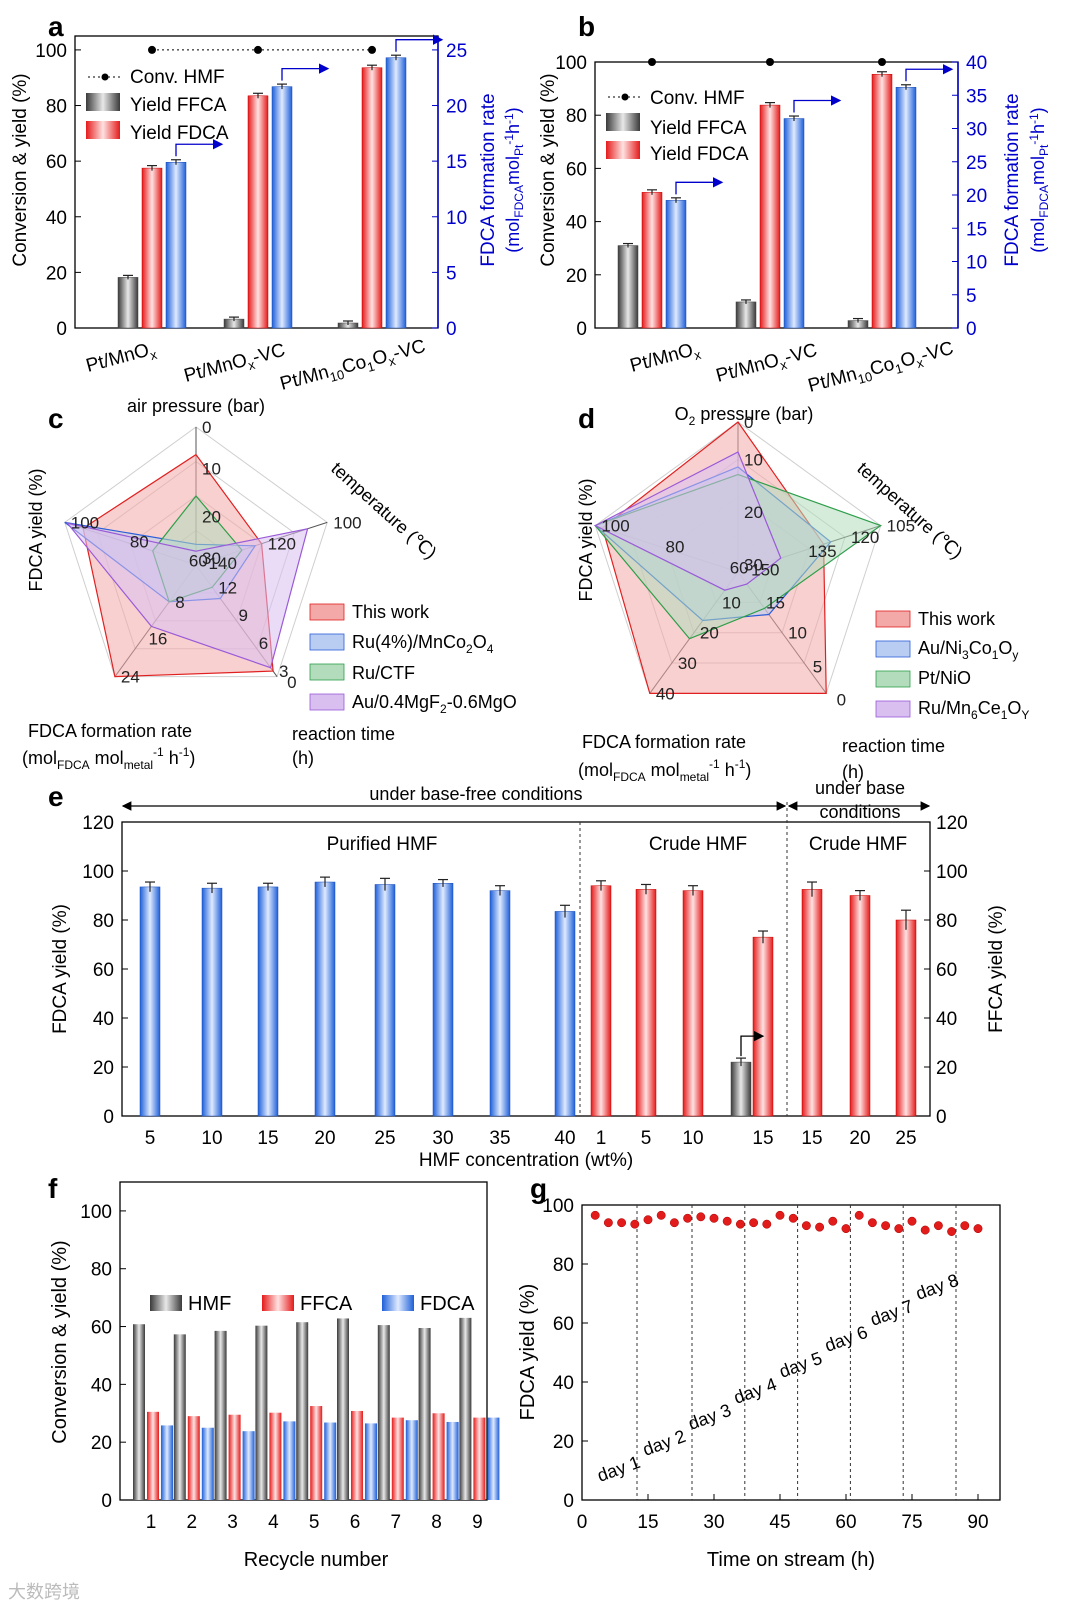 The height and width of the screenshot is (1604, 1080). Describe the element at coordinates (108, 1117) in the screenshot. I see `ytick-label-e: 0` at that location.